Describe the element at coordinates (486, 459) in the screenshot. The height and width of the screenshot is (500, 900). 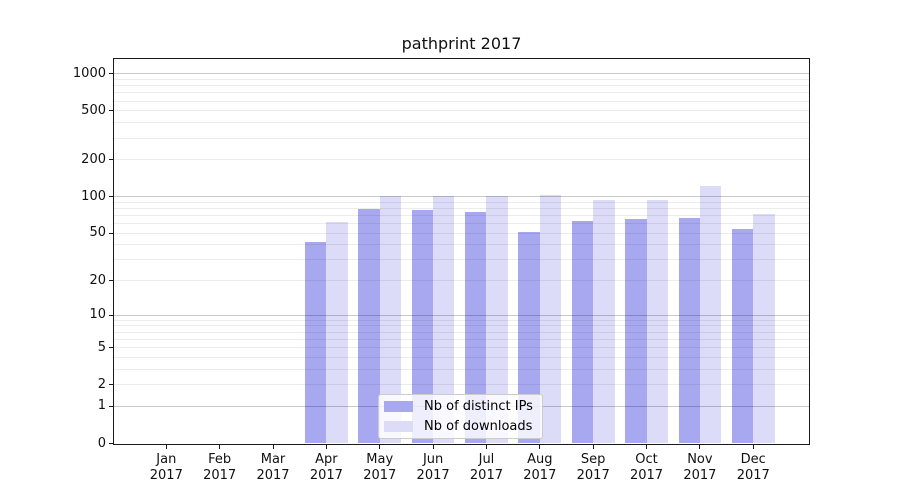
I see `x-tick-month: Jul` at that location.